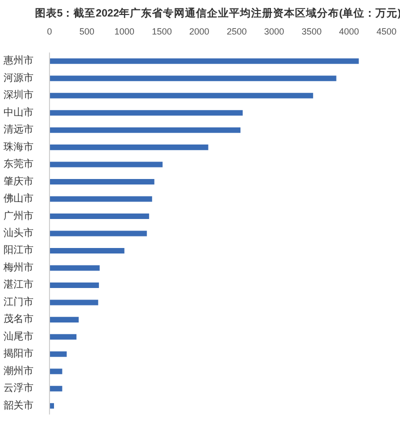 The width and height of the screenshot is (400, 444). I want to click on y-tick-label: 梅州市, so click(18, 267).